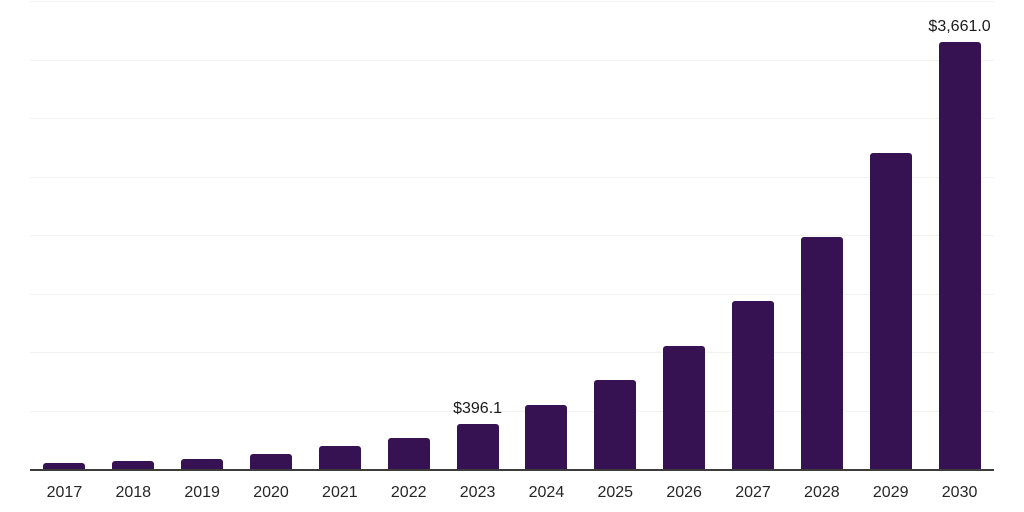  Describe the element at coordinates (959, 26) in the screenshot. I see `bar-value-label-2030: $3,661.0` at that location.